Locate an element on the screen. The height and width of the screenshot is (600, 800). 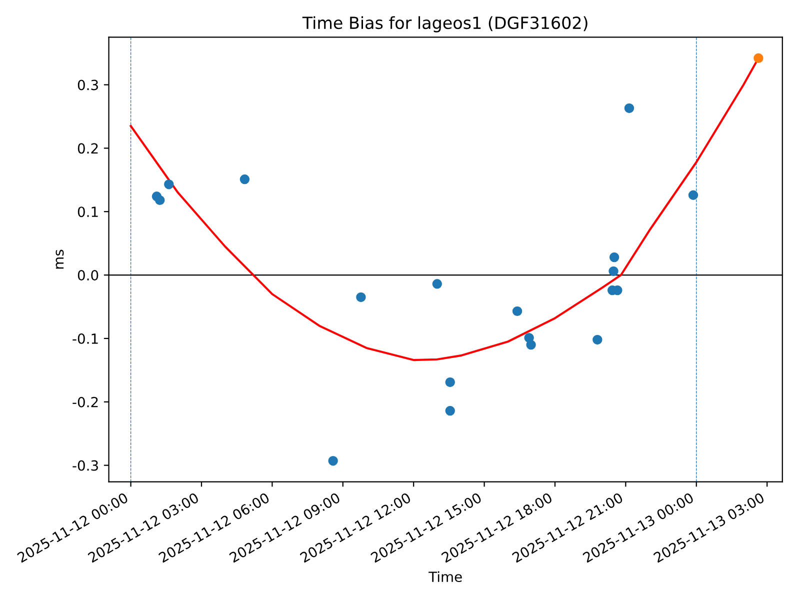
y-tick-label: 0.3 is located at coordinates (88, 85).